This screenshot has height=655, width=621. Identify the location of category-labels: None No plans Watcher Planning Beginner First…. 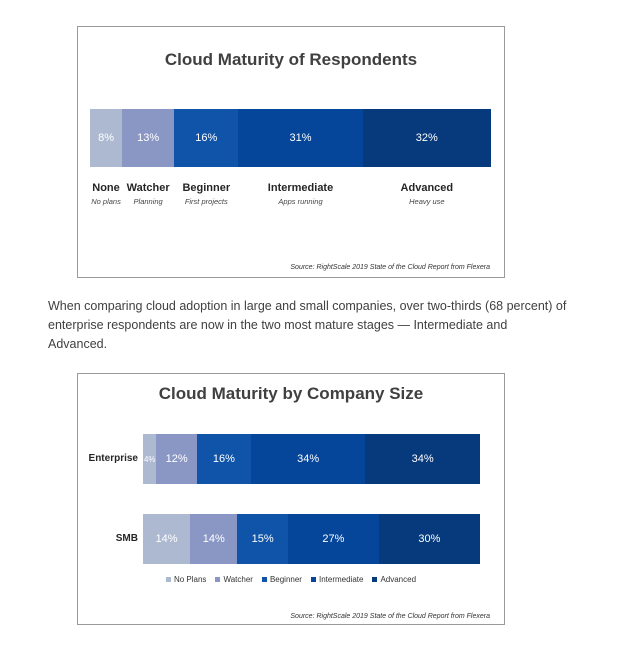
(290, 202).